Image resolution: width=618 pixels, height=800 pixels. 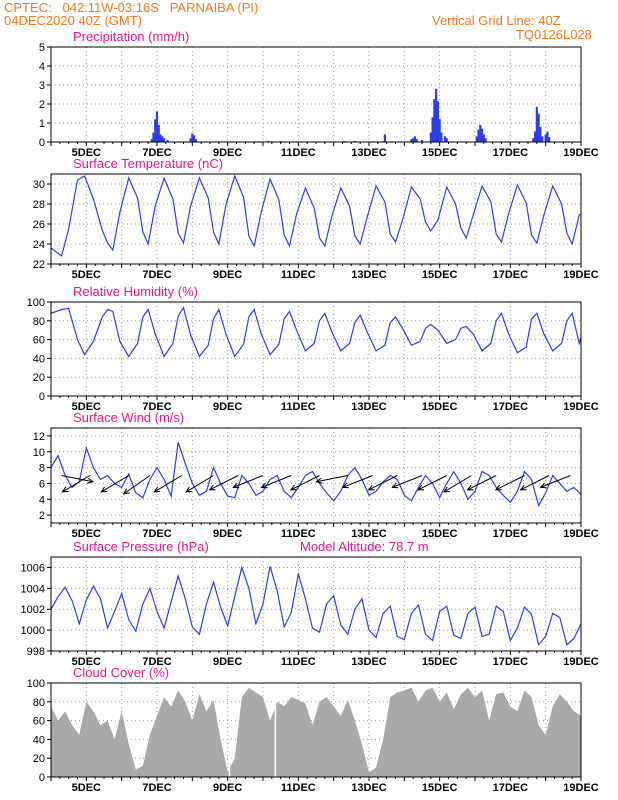 What do you see at coordinates (42, 67) in the screenshot?
I see `y-tick-label: 4` at bounding box center [42, 67].